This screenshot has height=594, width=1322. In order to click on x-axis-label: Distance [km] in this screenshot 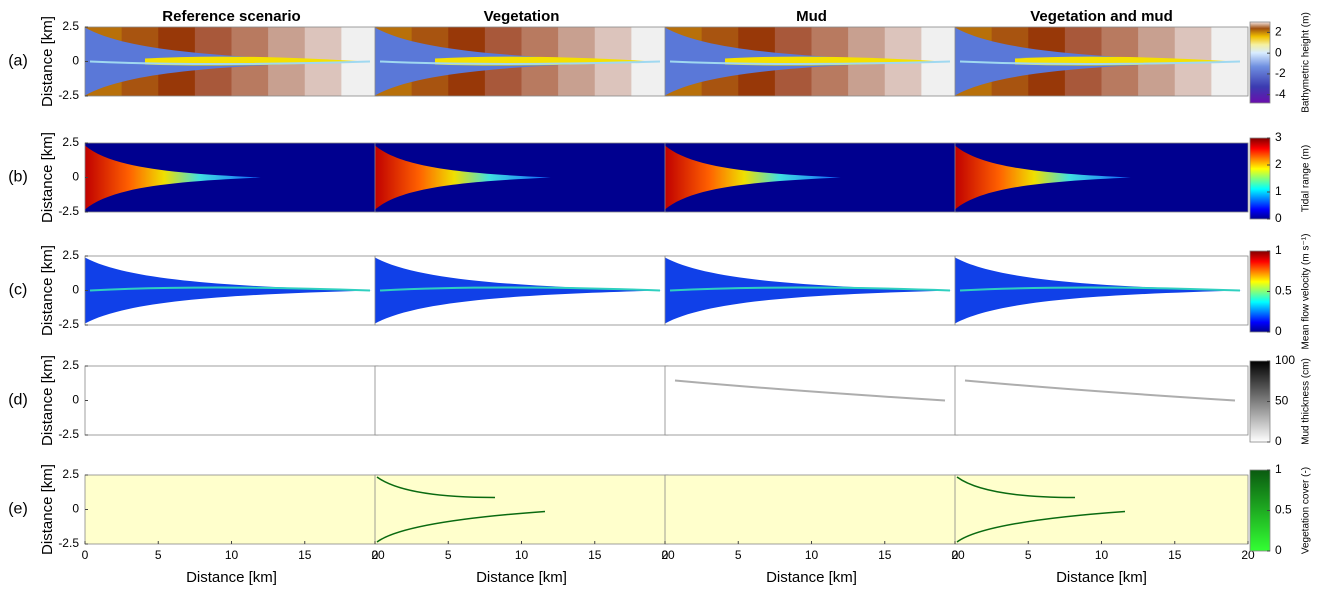, I will do `click(231, 577)`.